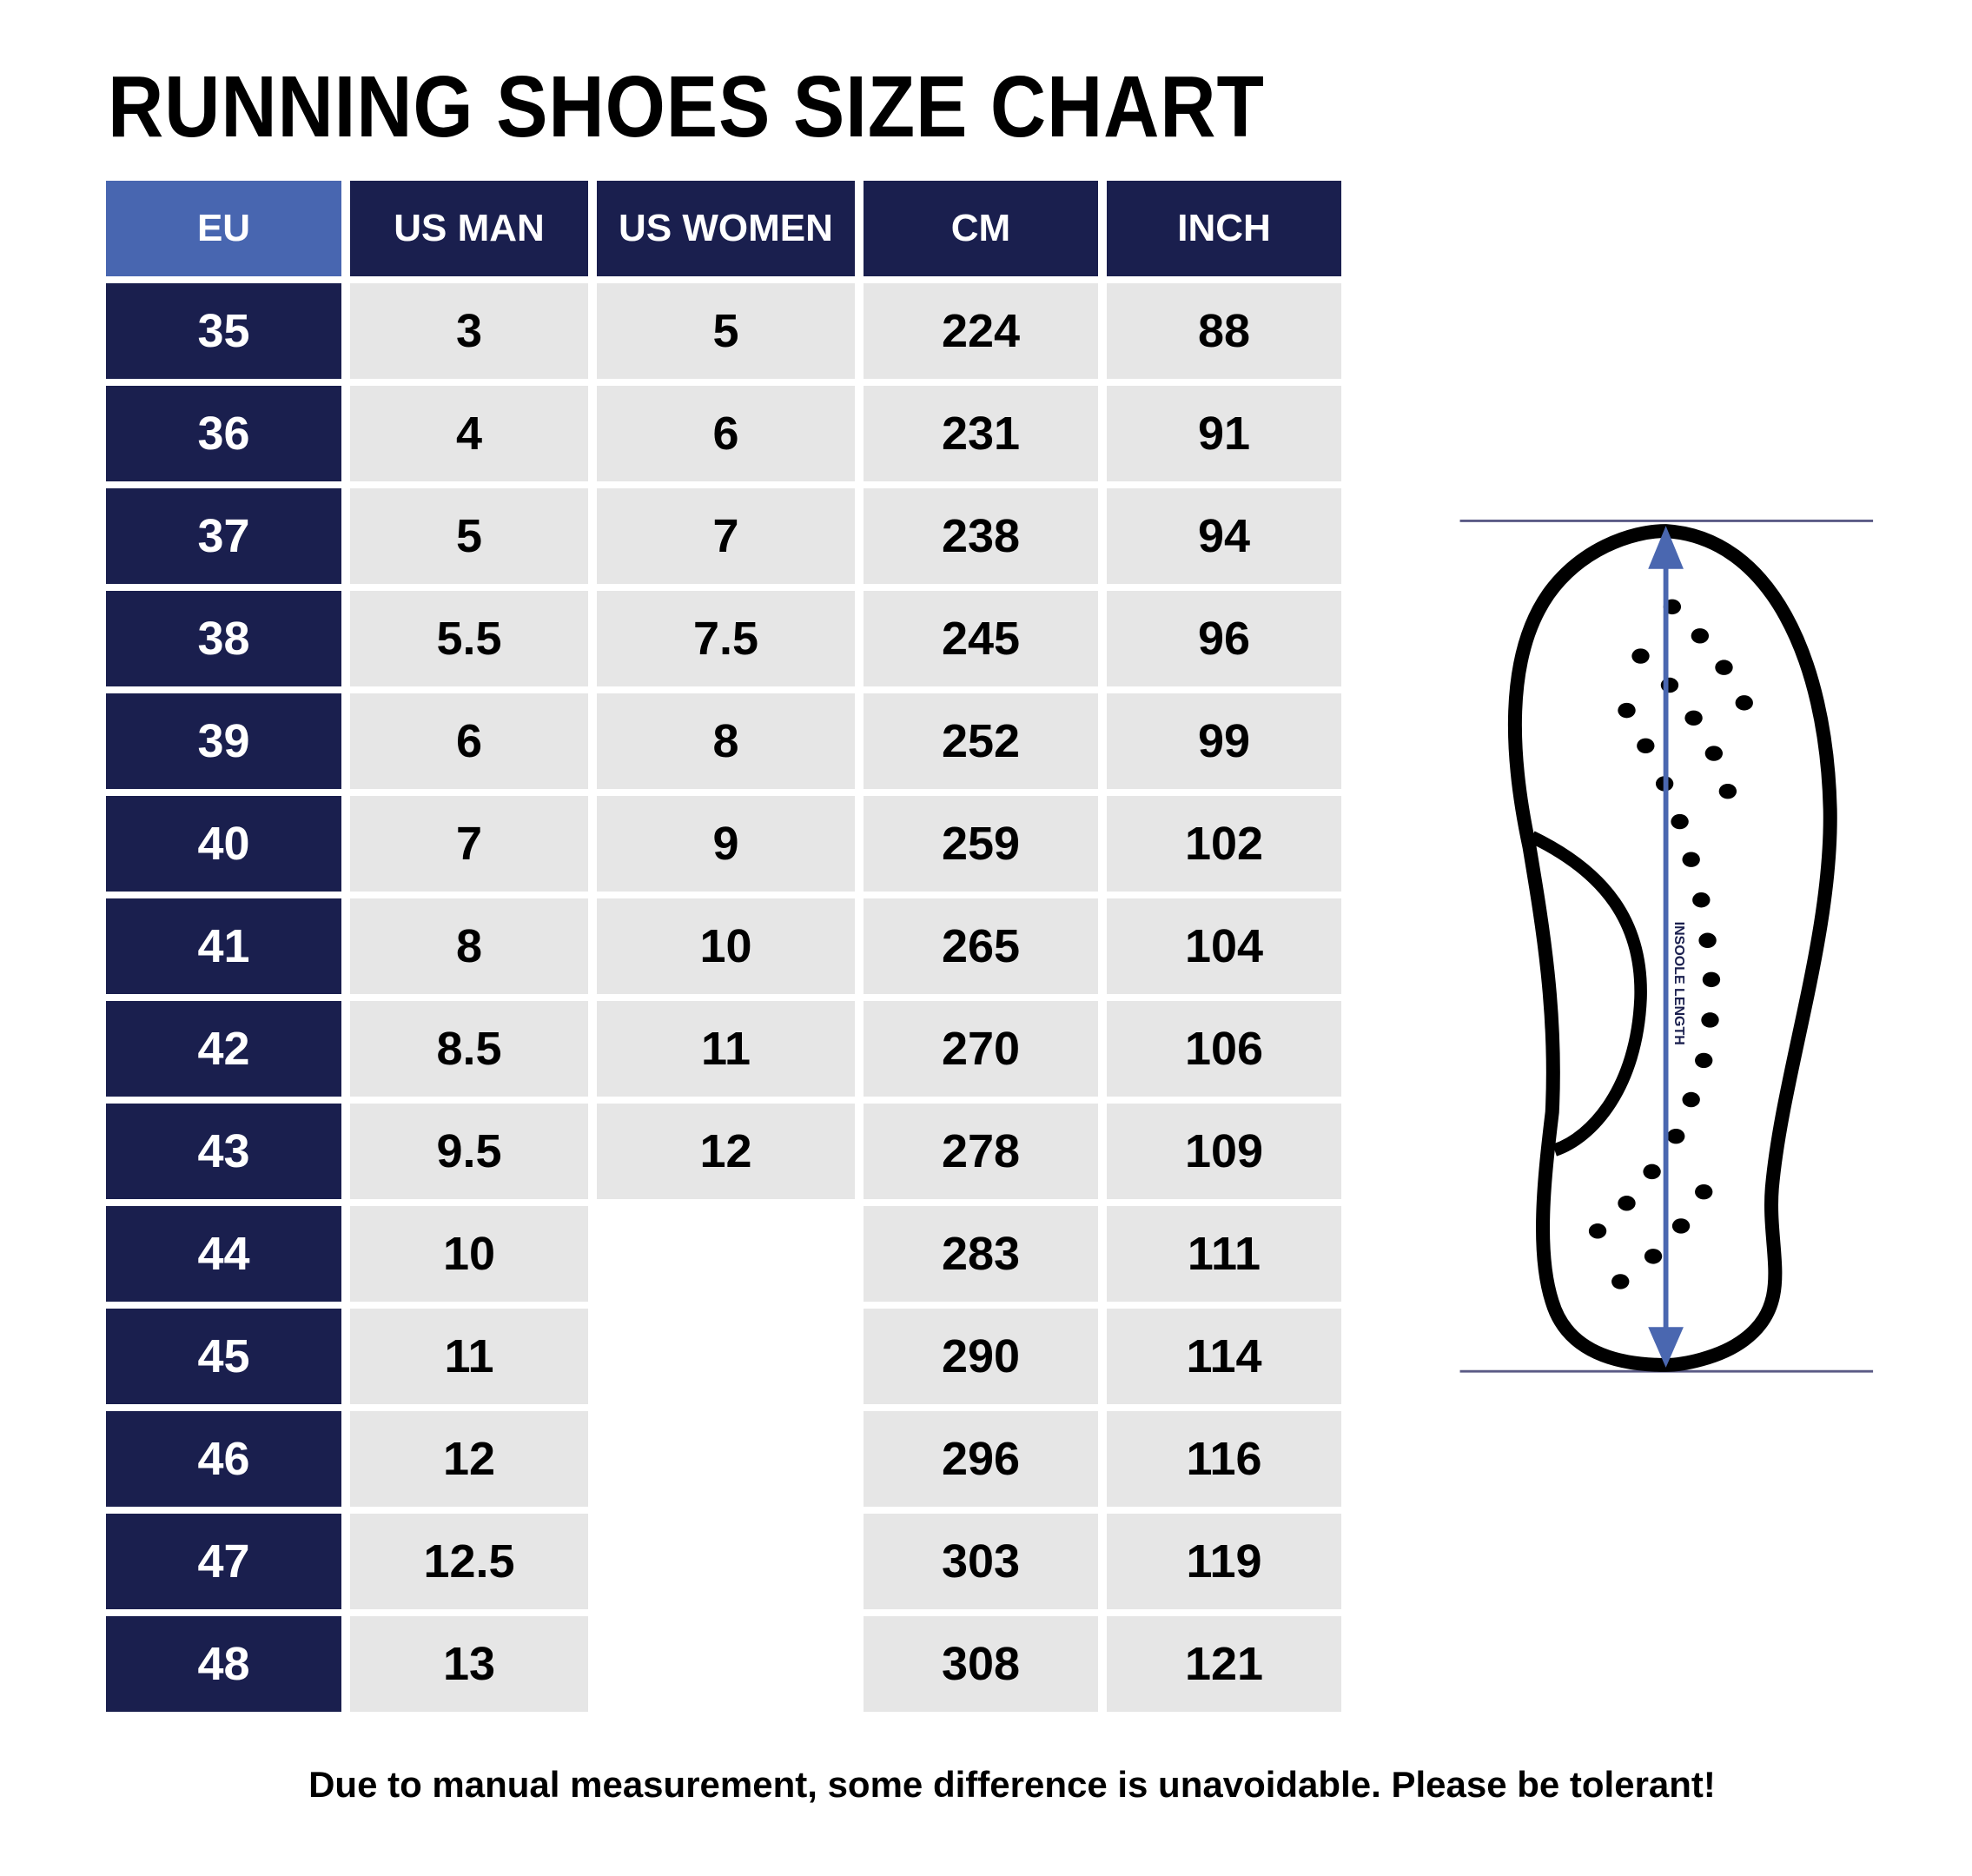  Describe the element at coordinates (1224, 1357) in the screenshot. I see `table-cell: 114` at that location.